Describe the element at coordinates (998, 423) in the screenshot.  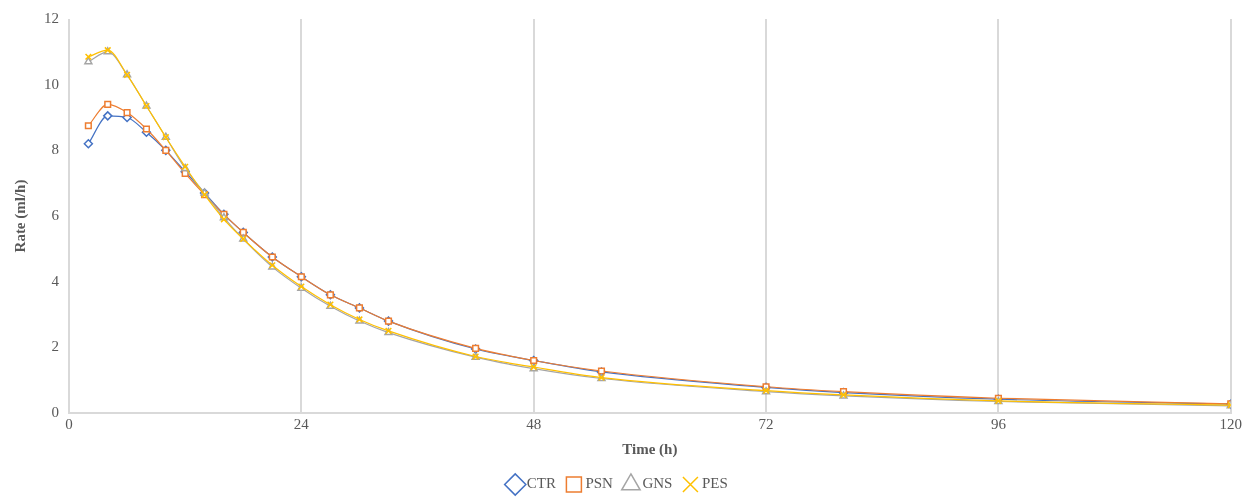
I see `x-tick-label: 96` at that location.